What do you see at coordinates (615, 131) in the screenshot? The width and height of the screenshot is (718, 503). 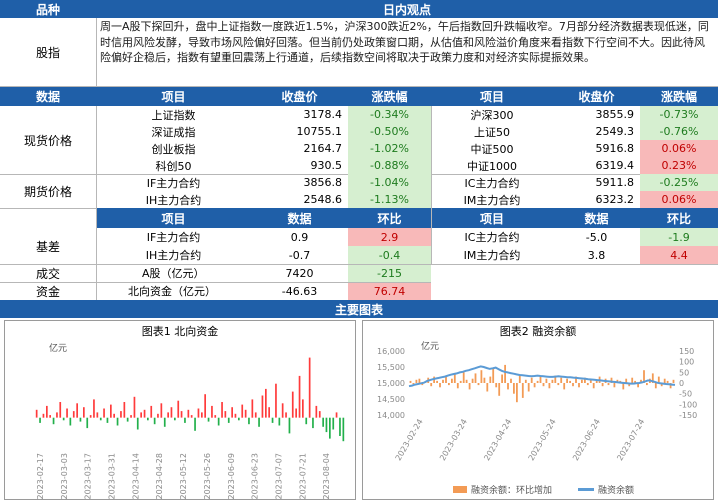 I see `spot-close: 2549.3` at bounding box center [615, 131].